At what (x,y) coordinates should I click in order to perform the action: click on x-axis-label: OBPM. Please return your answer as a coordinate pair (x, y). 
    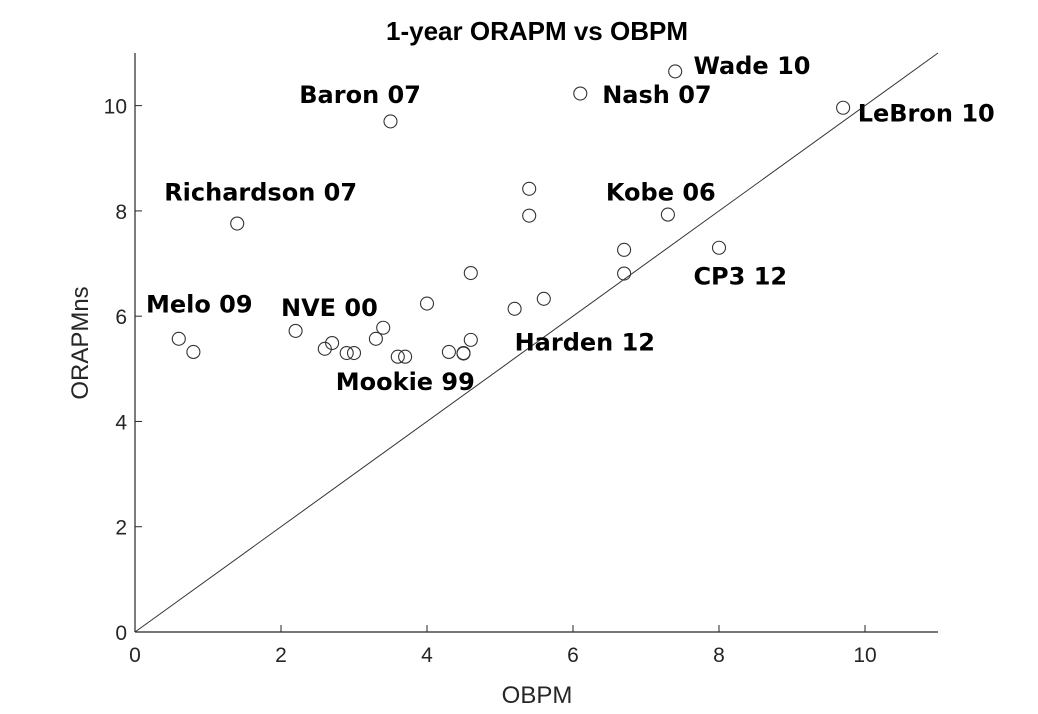
    Looking at the image, I should click on (537, 695).